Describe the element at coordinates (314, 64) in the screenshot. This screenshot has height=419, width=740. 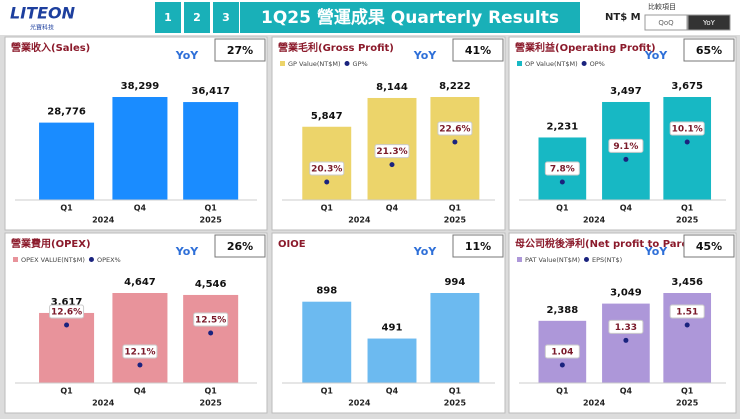
I see `legend-label: GP Value(NT$M)` at that location.